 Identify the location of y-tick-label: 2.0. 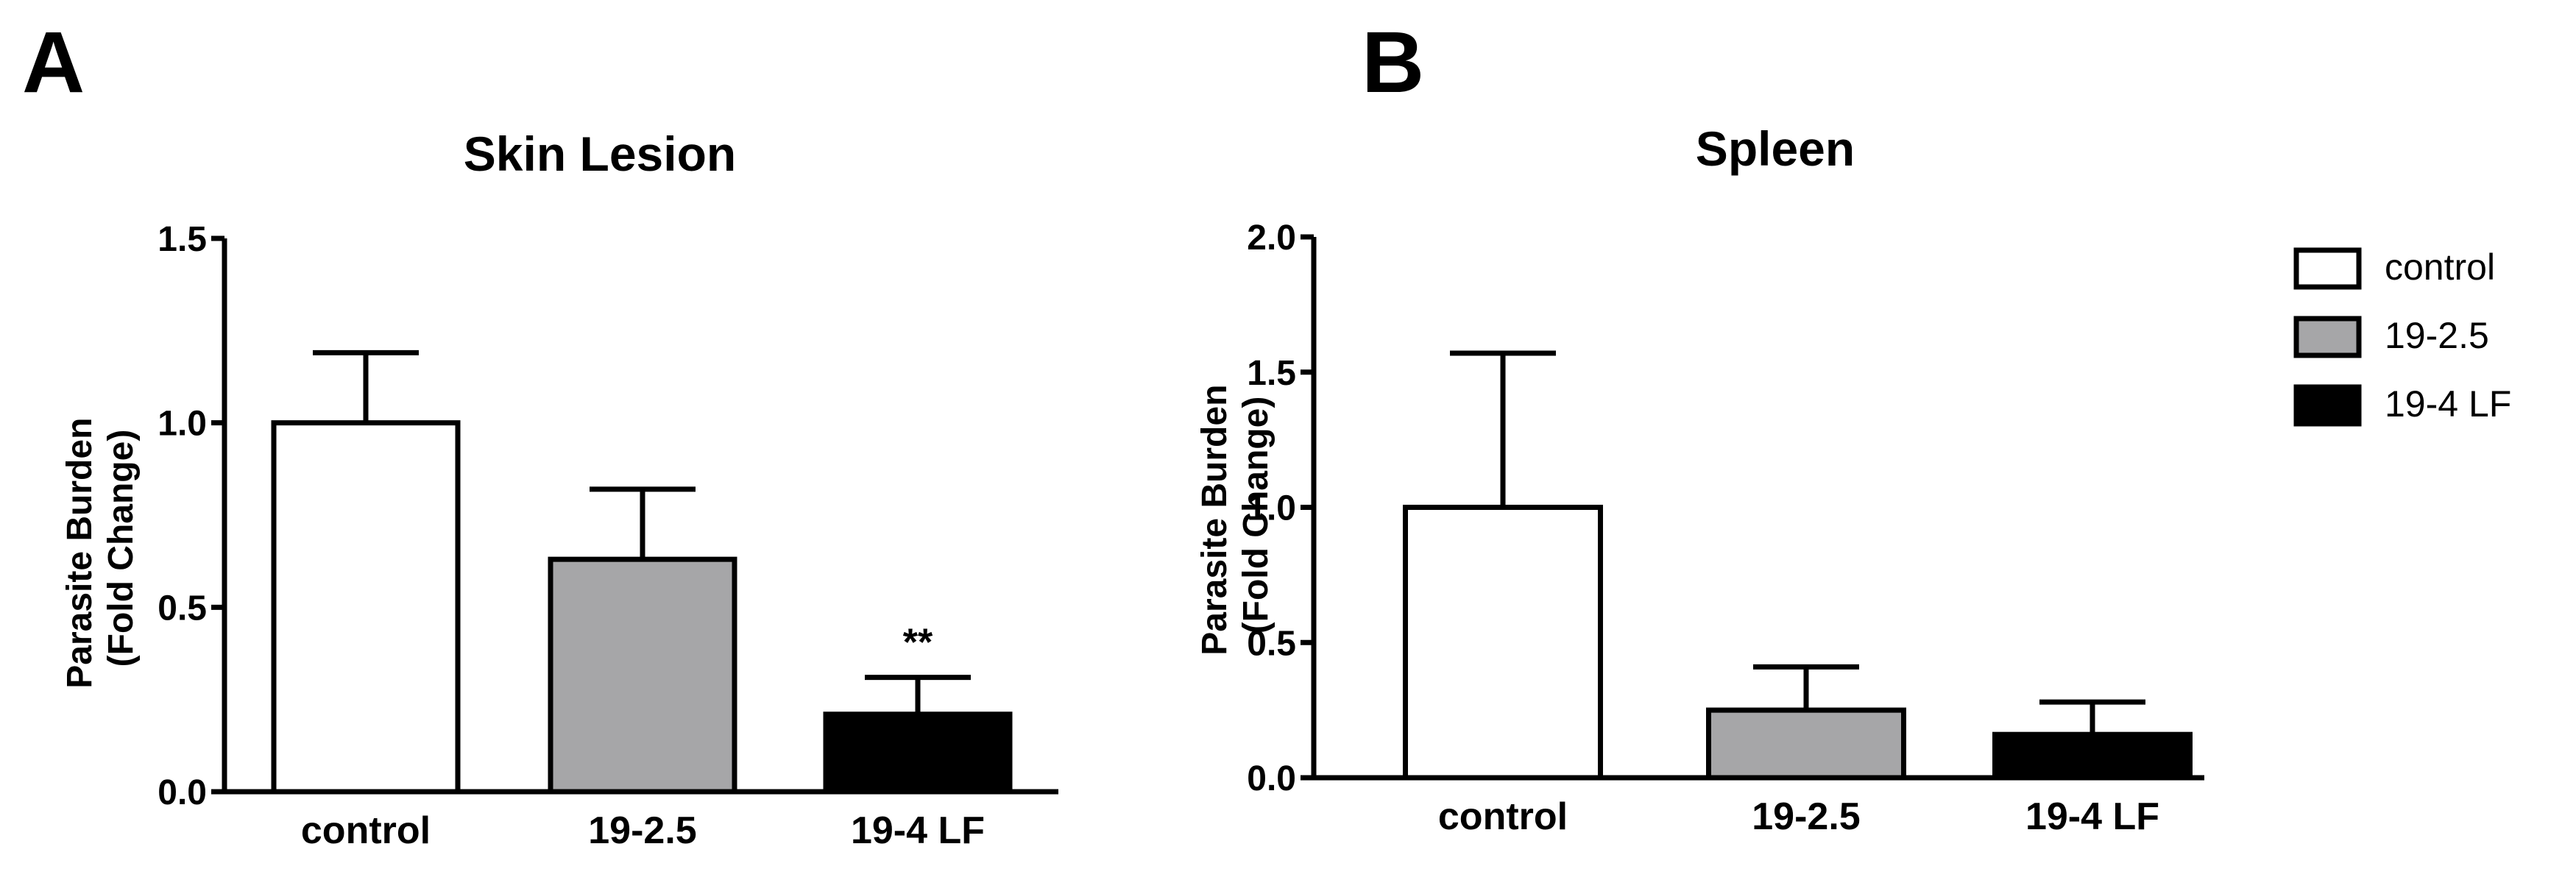
(1271, 238).